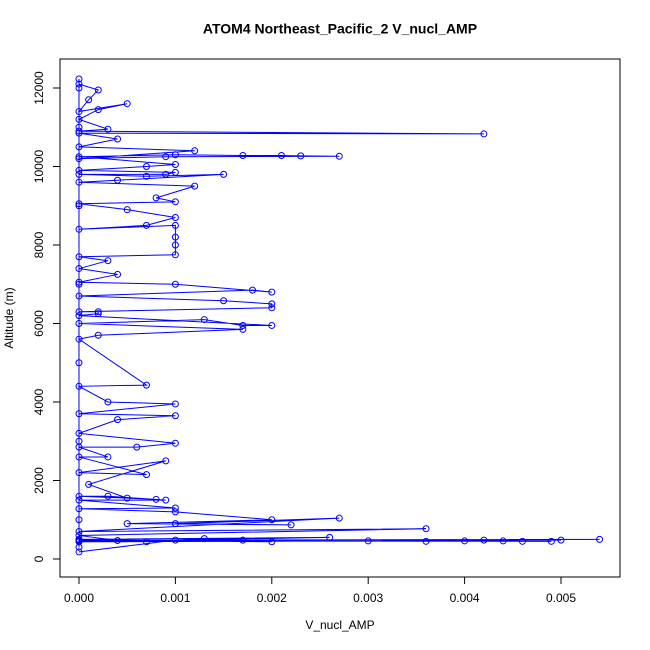 Image resolution: width=650 pixels, height=650 pixels. I want to click on y-tick-label: 10000, so click(39, 166).